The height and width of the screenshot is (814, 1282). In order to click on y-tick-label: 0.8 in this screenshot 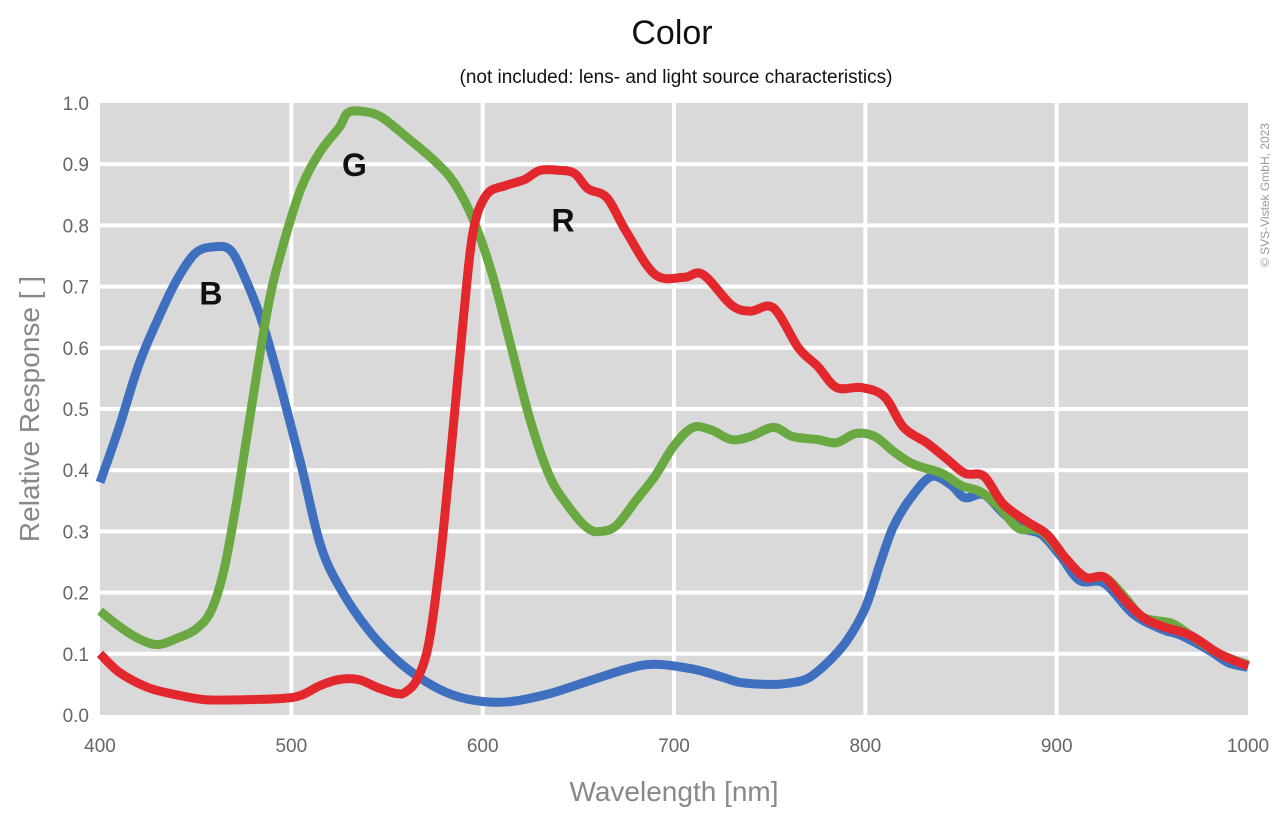, I will do `click(76, 226)`.